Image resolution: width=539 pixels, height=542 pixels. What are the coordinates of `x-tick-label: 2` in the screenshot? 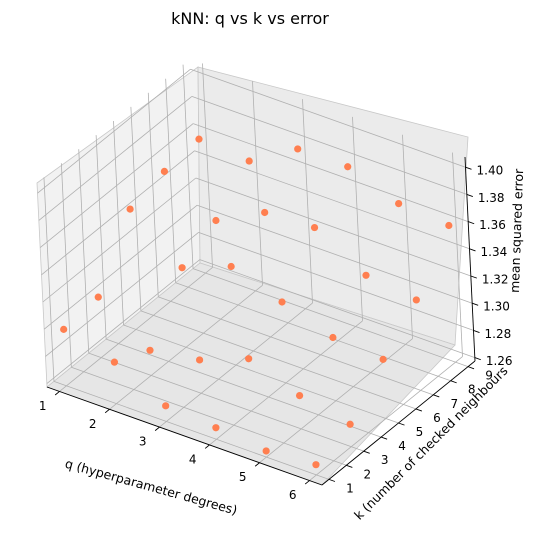 It's located at (93, 424).